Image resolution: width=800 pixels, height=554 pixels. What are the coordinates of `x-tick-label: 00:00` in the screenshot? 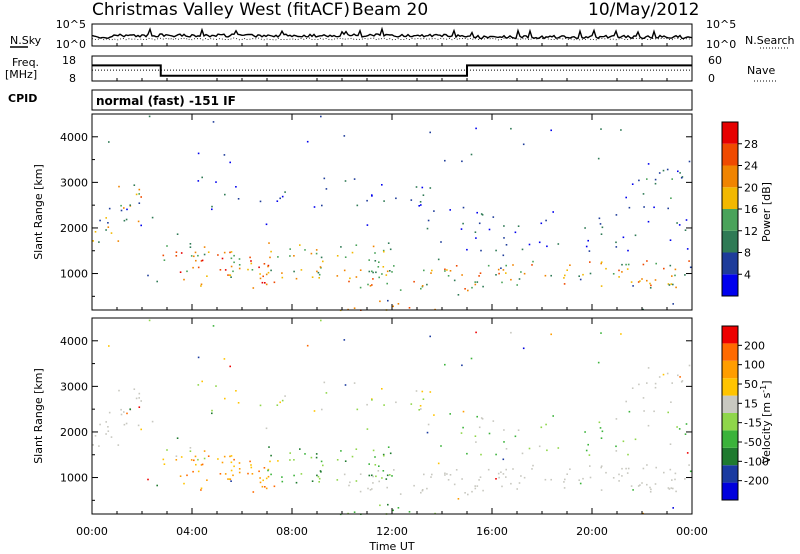 It's located at (692, 531).